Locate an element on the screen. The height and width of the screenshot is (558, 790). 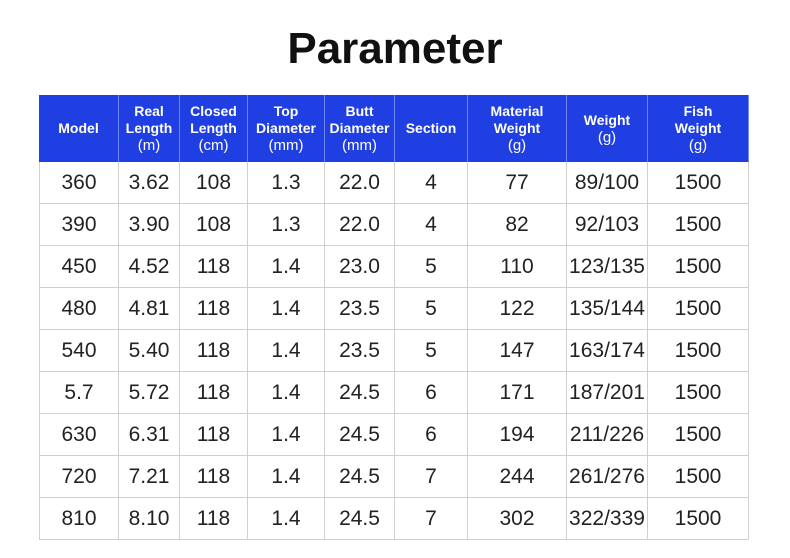
table-cell: 6 is located at coordinates (431, 435).